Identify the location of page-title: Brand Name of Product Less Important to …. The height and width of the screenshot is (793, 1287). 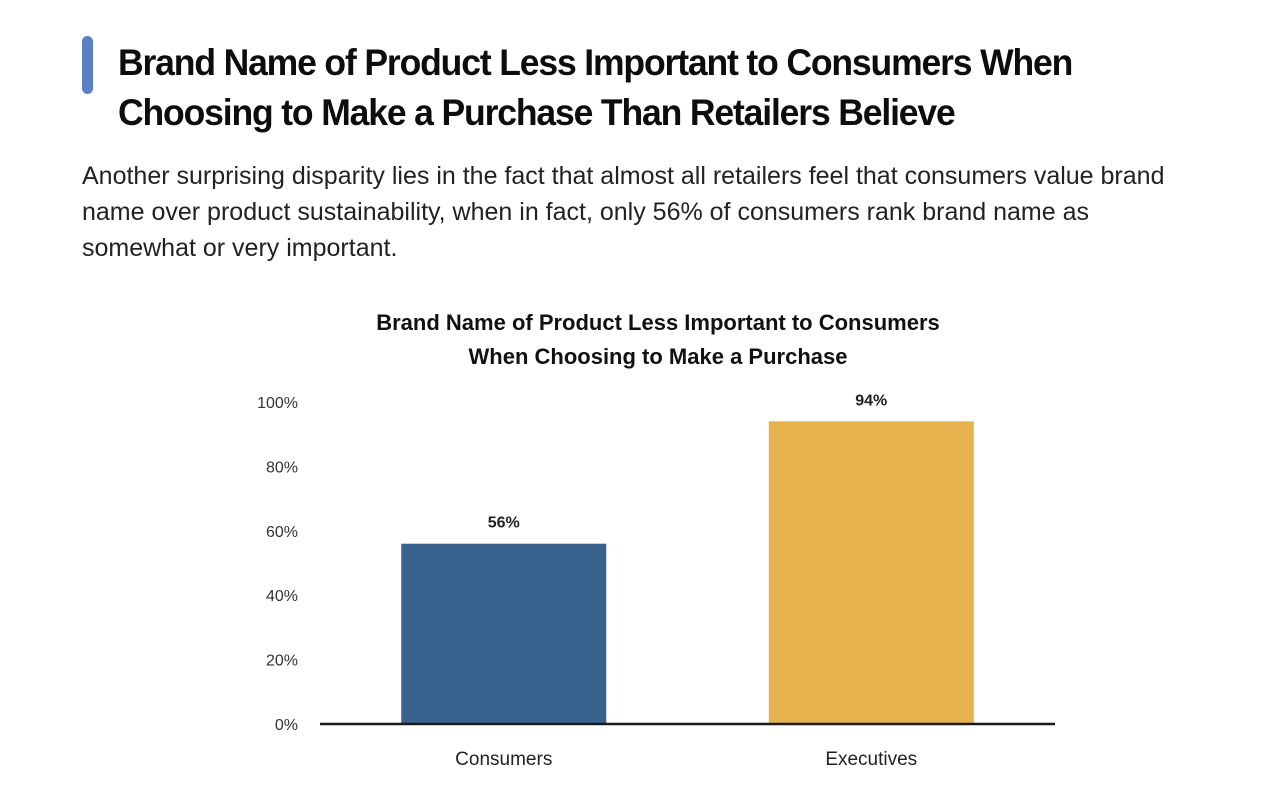
(595, 87).